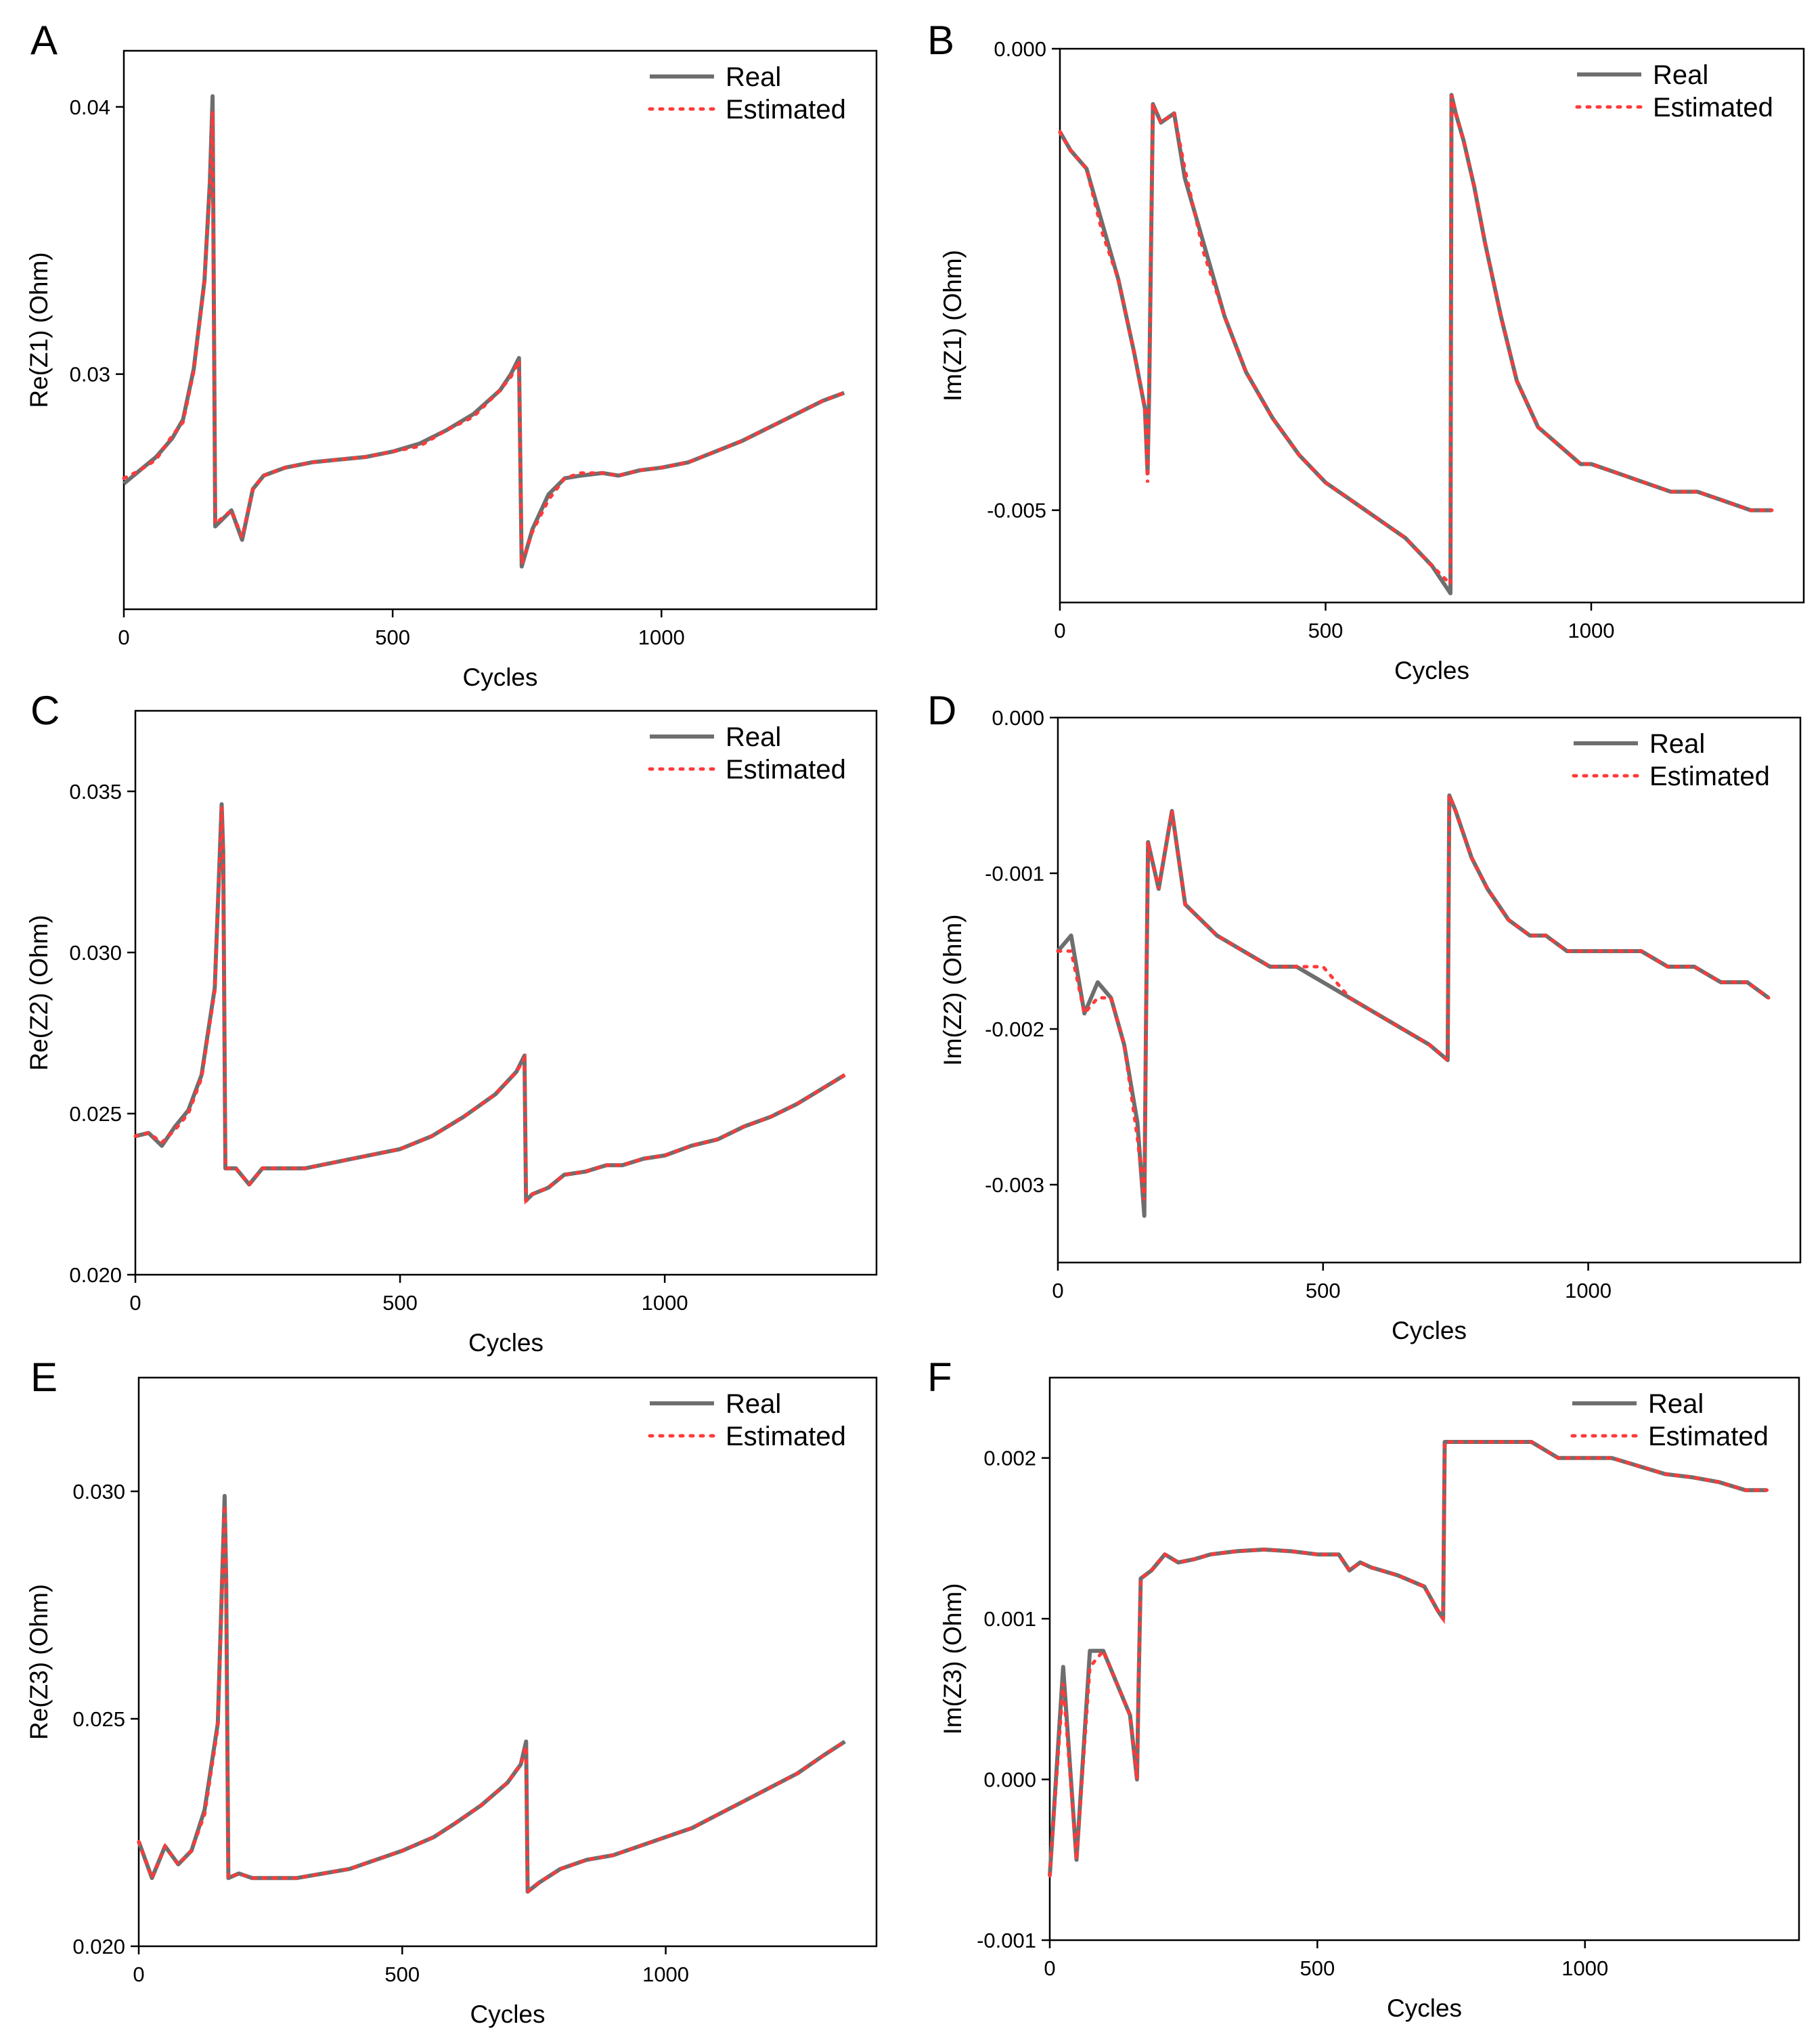 This screenshot has width=1820, height=2039. What do you see at coordinates (95, 1114) in the screenshot?
I see `y-tick-label-c-1: 0.025` at bounding box center [95, 1114].